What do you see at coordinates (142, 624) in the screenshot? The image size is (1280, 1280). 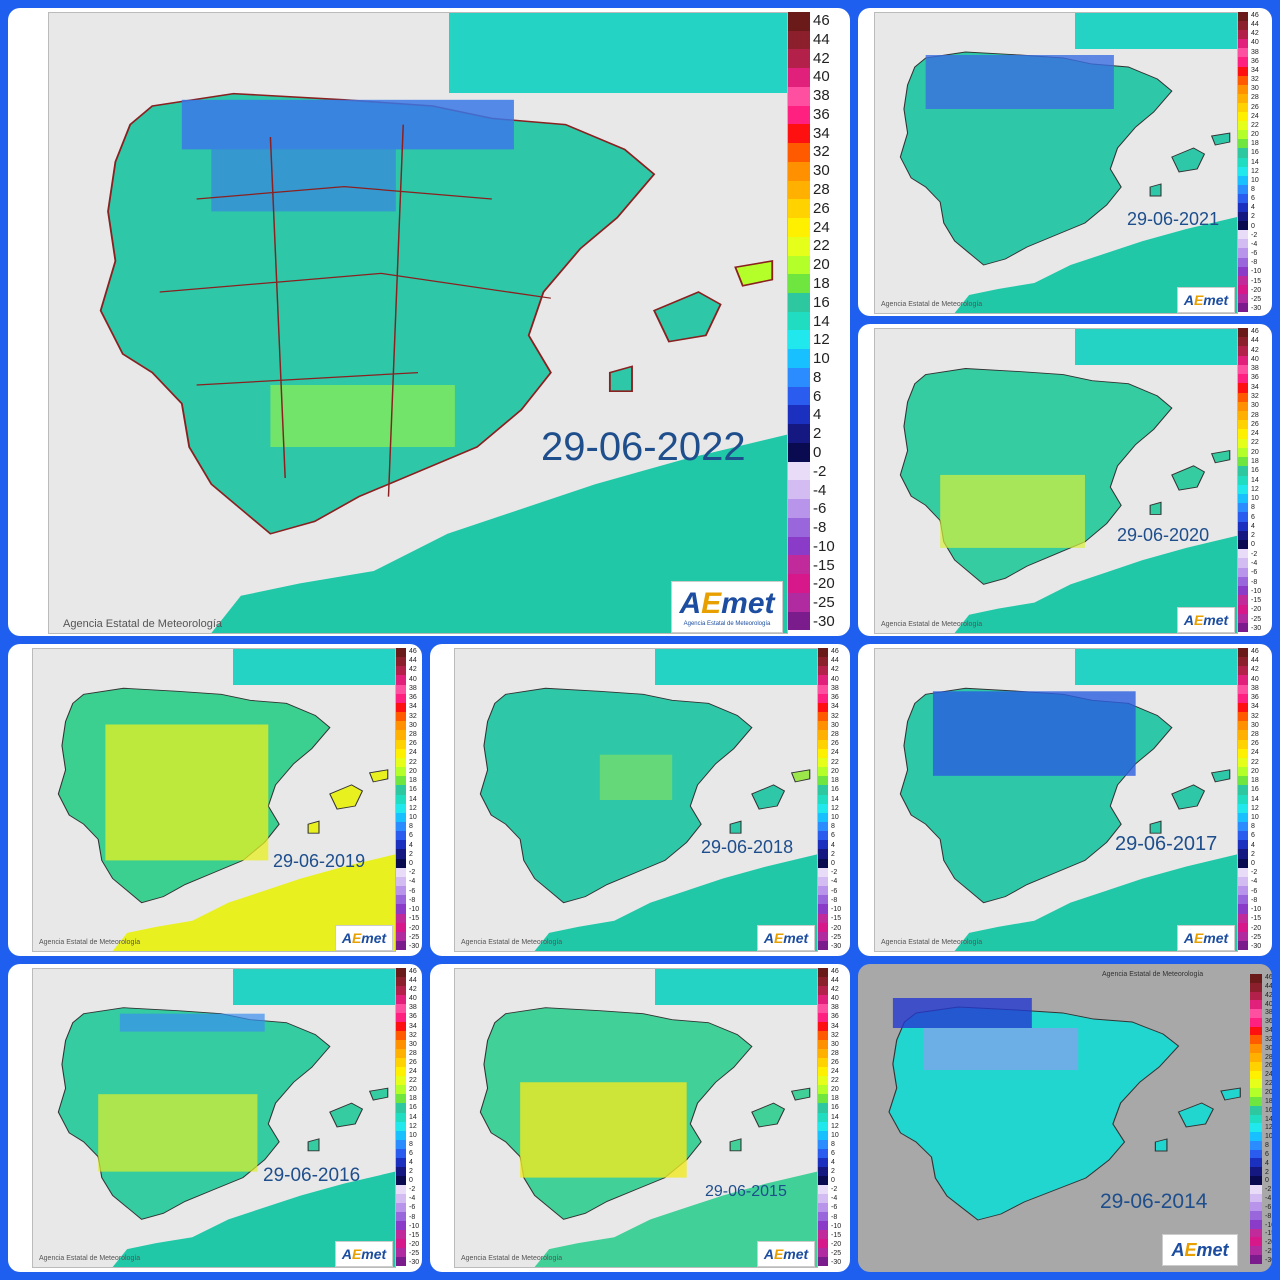 I see `credit-text: Agencia Estatal de Meteorología` at bounding box center [142, 624].